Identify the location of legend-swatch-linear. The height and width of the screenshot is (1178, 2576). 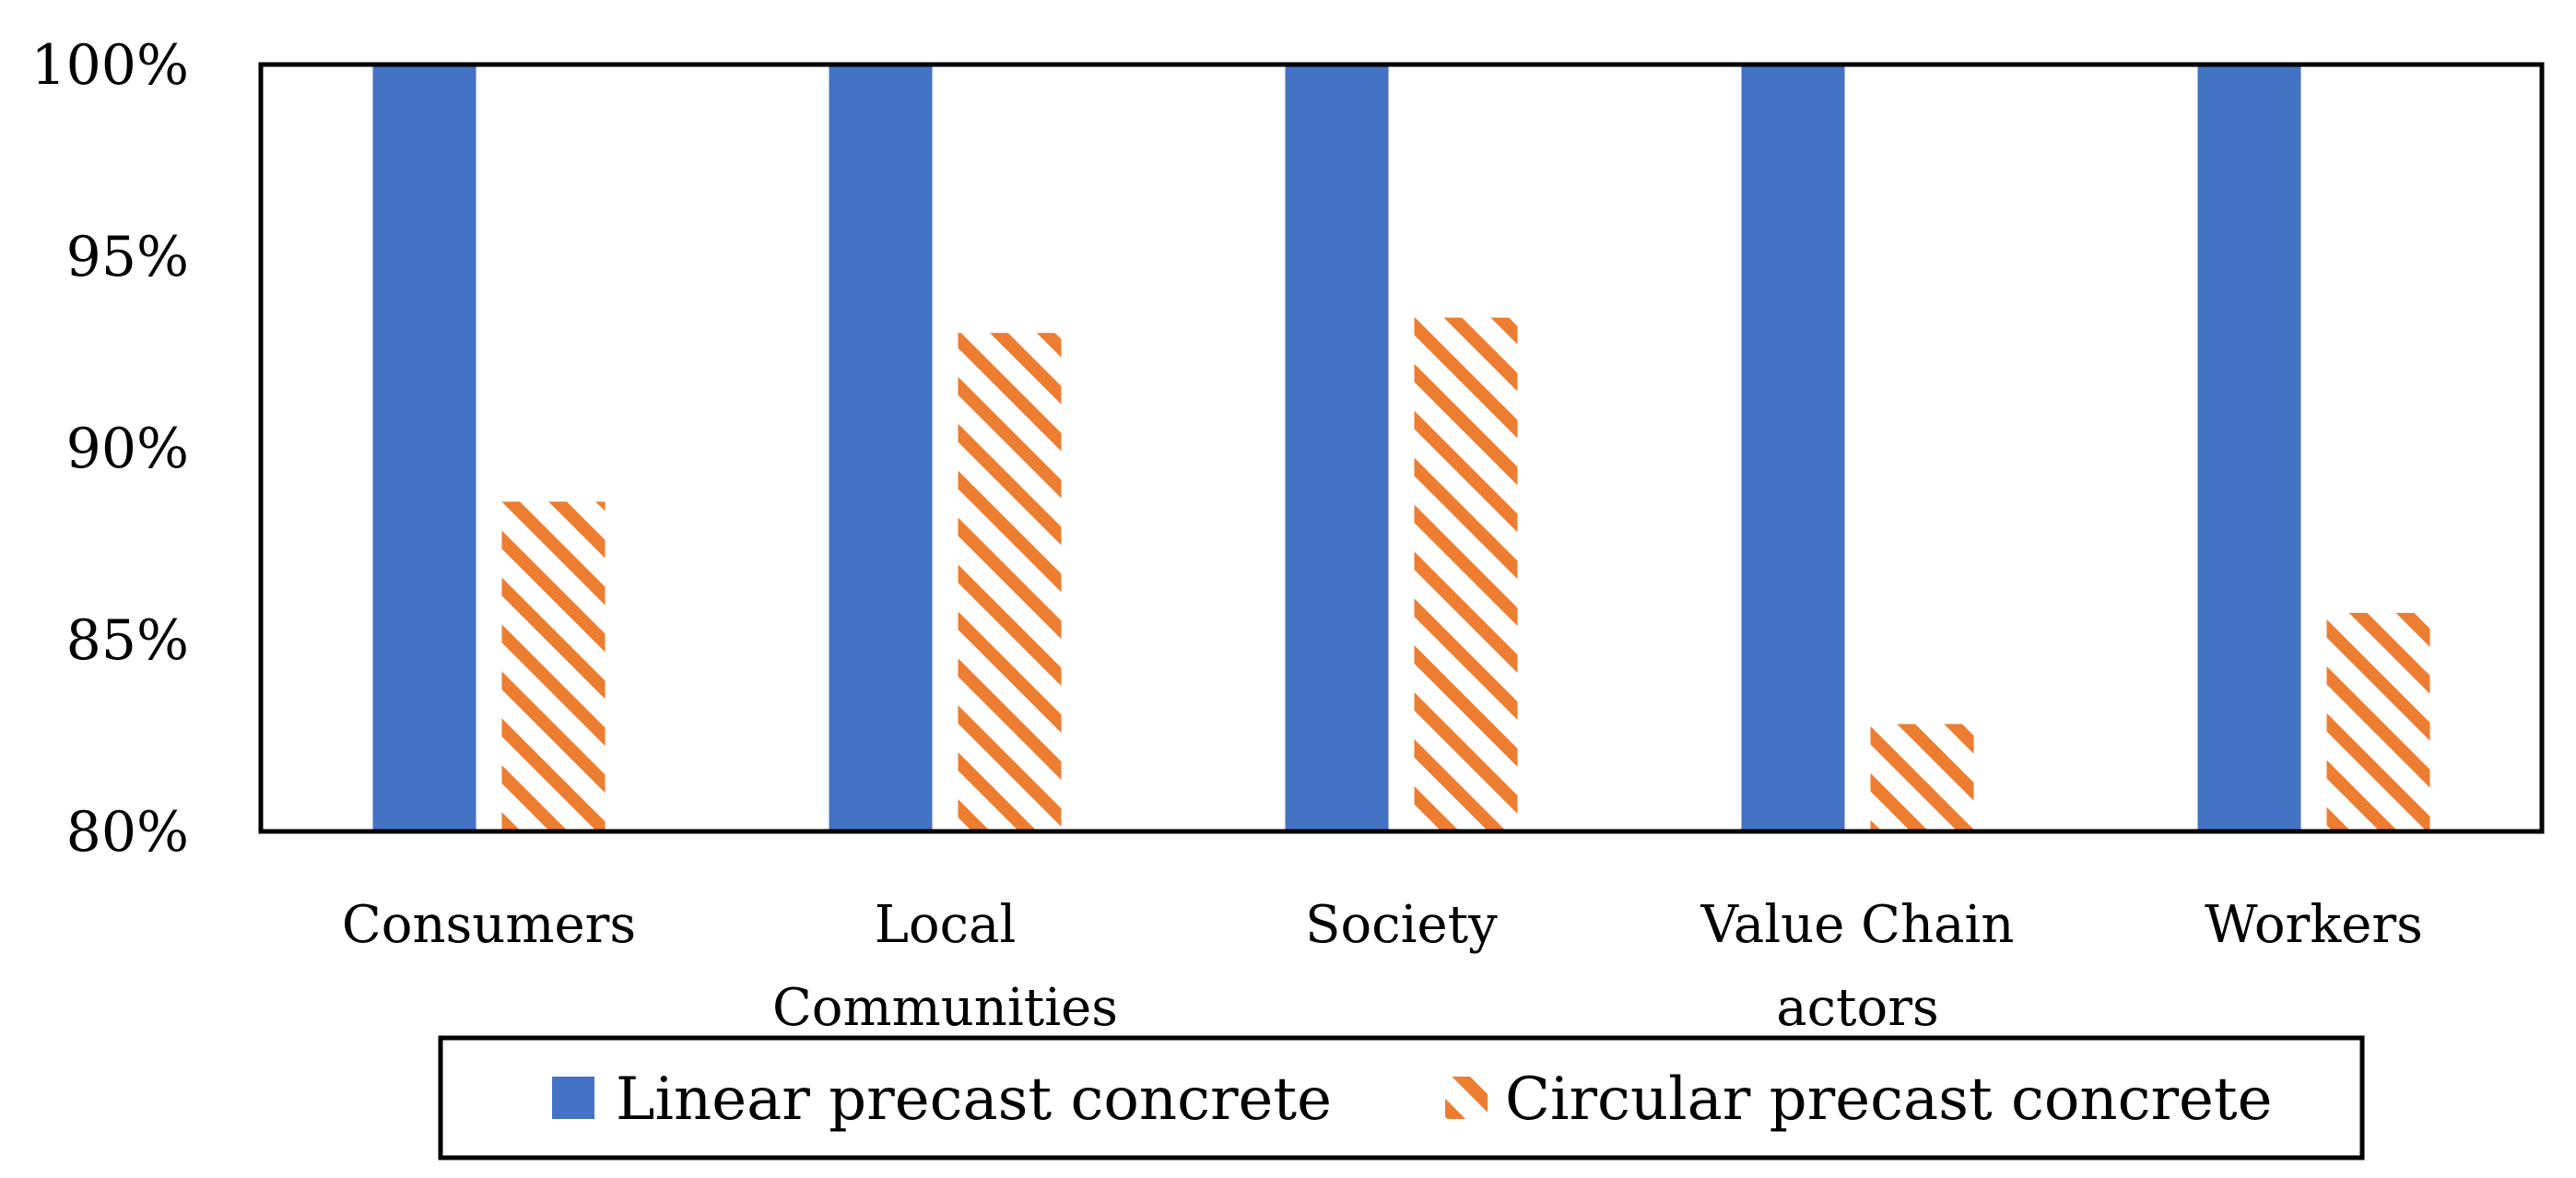
(573, 1098).